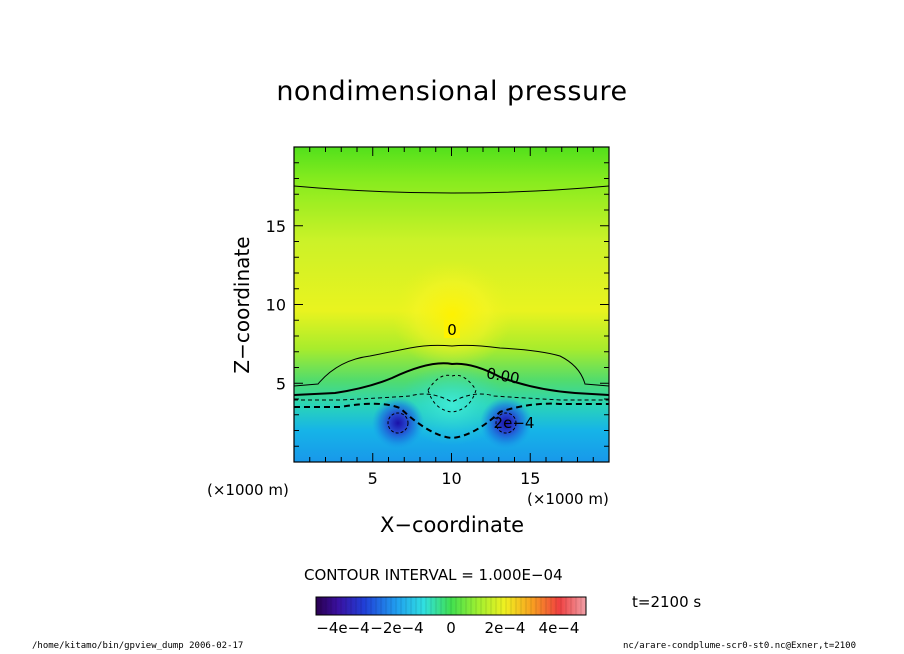 The image size is (904, 654). I want to click on contour-low-right, so click(506, 423).